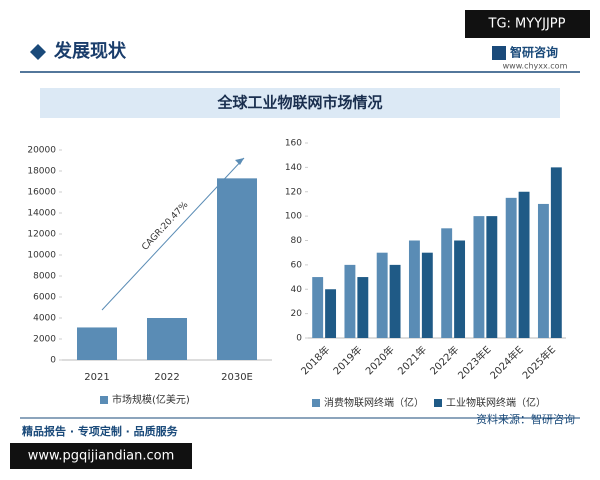 The image size is (600, 480). Describe the element at coordinates (44, 340) in the screenshot. I see `y-tick-label: 2000` at that location.